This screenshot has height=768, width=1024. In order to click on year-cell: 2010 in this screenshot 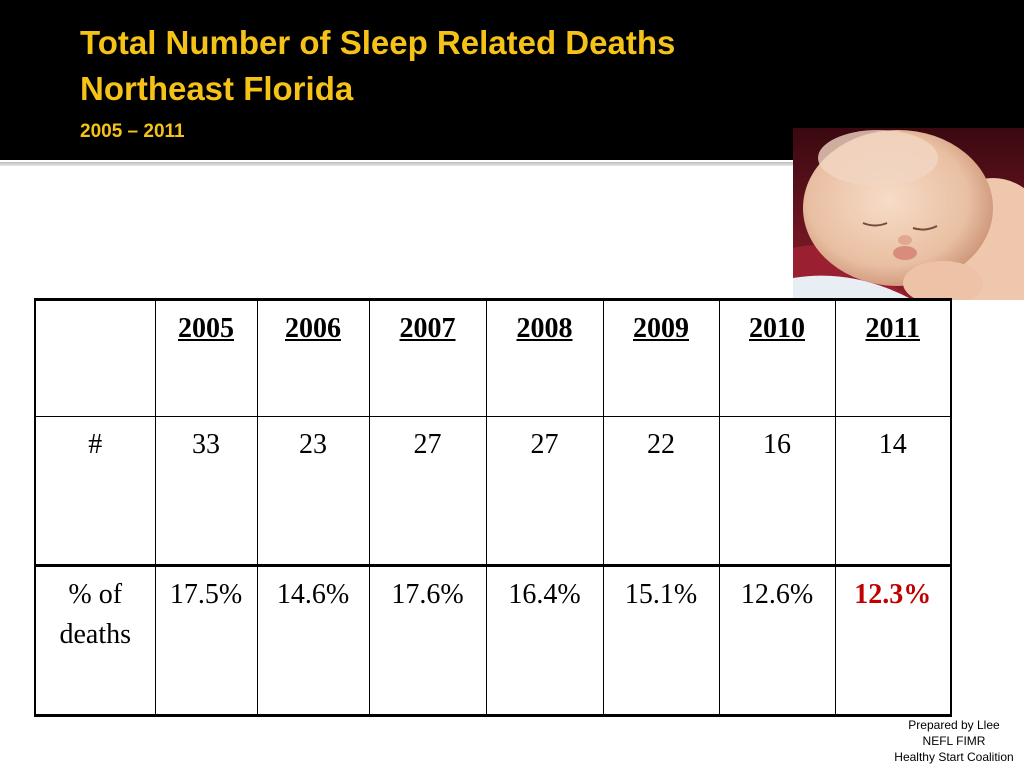, I will do `click(777, 357)`.